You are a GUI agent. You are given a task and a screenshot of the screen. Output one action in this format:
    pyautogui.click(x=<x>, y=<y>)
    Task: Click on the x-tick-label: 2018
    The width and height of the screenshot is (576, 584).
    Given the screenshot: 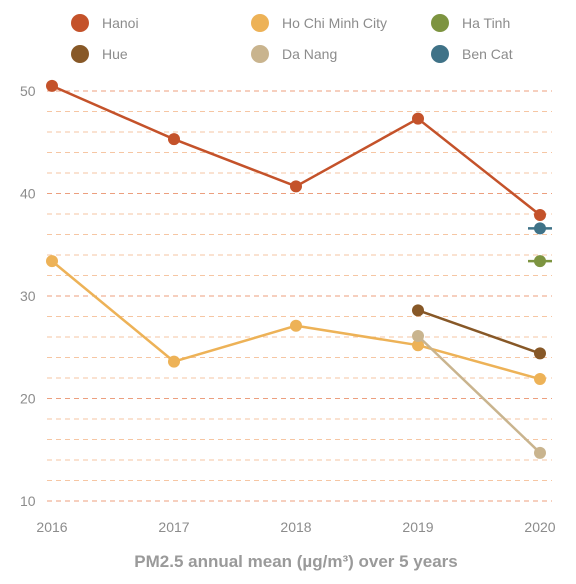 What is the action you would take?
    pyautogui.click(x=295, y=527)
    